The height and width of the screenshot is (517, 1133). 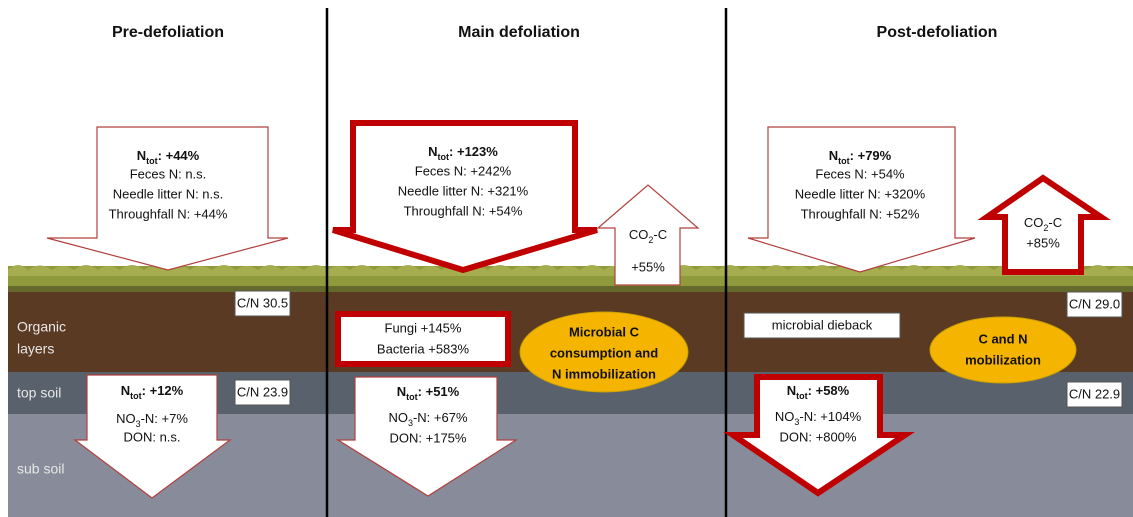 What do you see at coordinates (439, 391) in the screenshot?
I see `label-part: : +51%` at bounding box center [439, 391].